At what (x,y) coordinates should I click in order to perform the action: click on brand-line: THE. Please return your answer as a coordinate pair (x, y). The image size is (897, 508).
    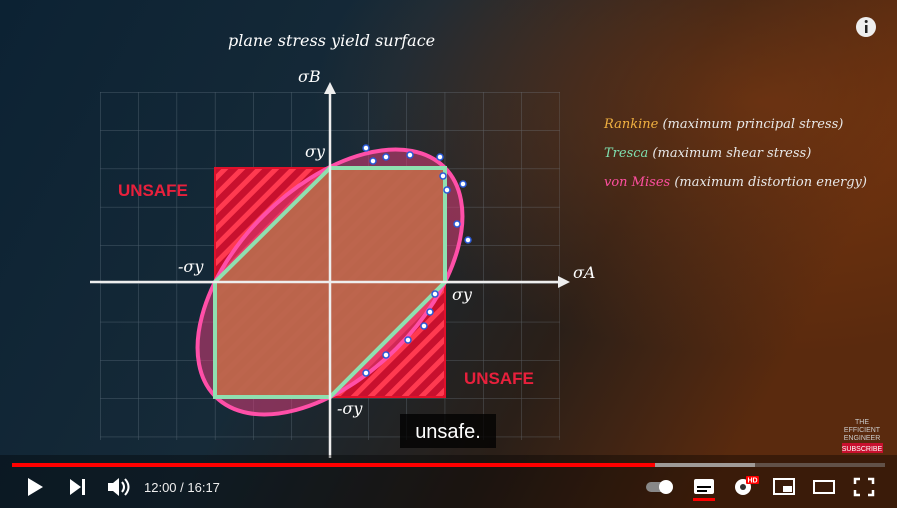
    Looking at the image, I should click on (862, 422).